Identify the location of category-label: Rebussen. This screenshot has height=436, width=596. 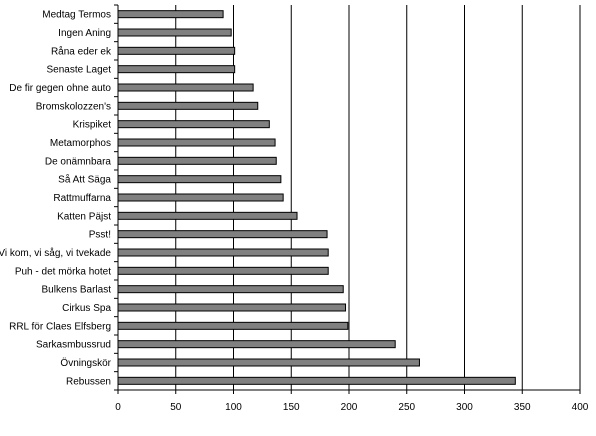
(88, 381).